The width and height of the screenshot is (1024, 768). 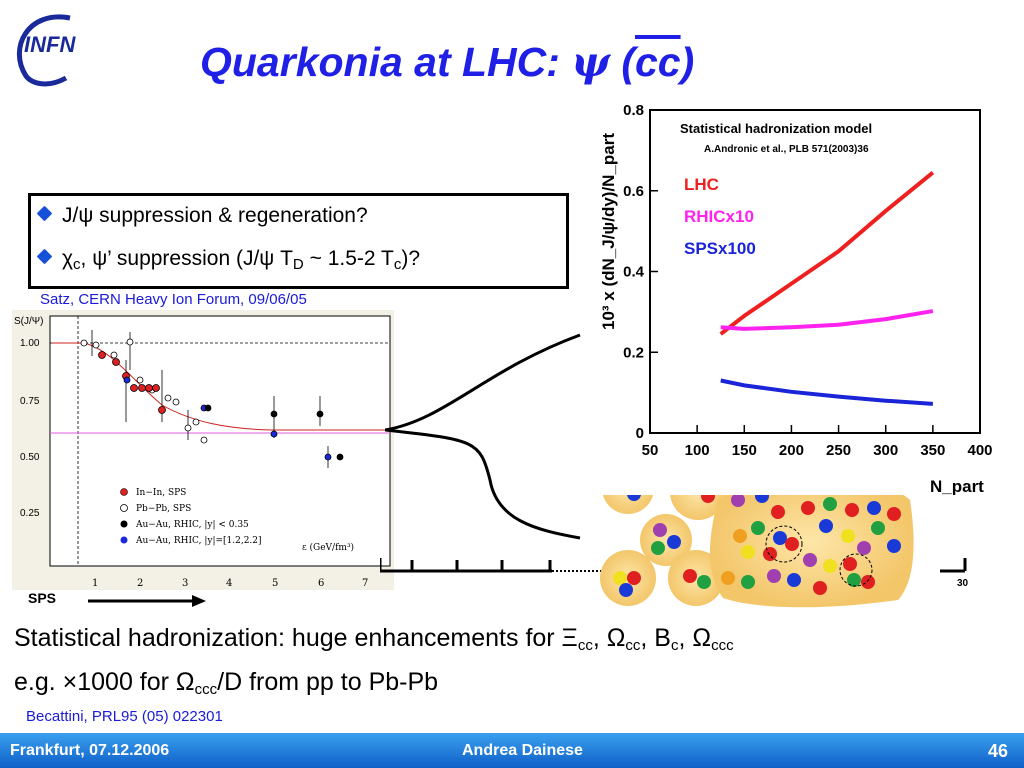 What do you see at coordinates (633, 110) in the screenshot?
I see `y-tick-label: 0.8` at bounding box center [633, 110].